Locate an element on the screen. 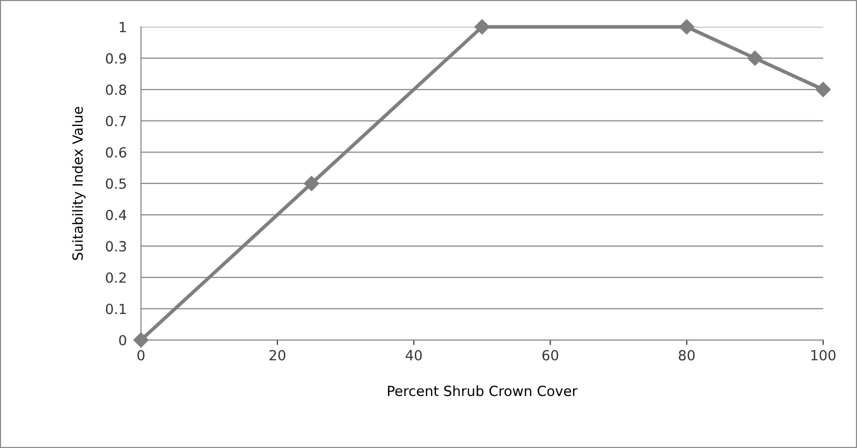 Image resolution: width=857 pixels, height=448 pixels. y-tick-label: 0 is located at coordinates (122, 340).